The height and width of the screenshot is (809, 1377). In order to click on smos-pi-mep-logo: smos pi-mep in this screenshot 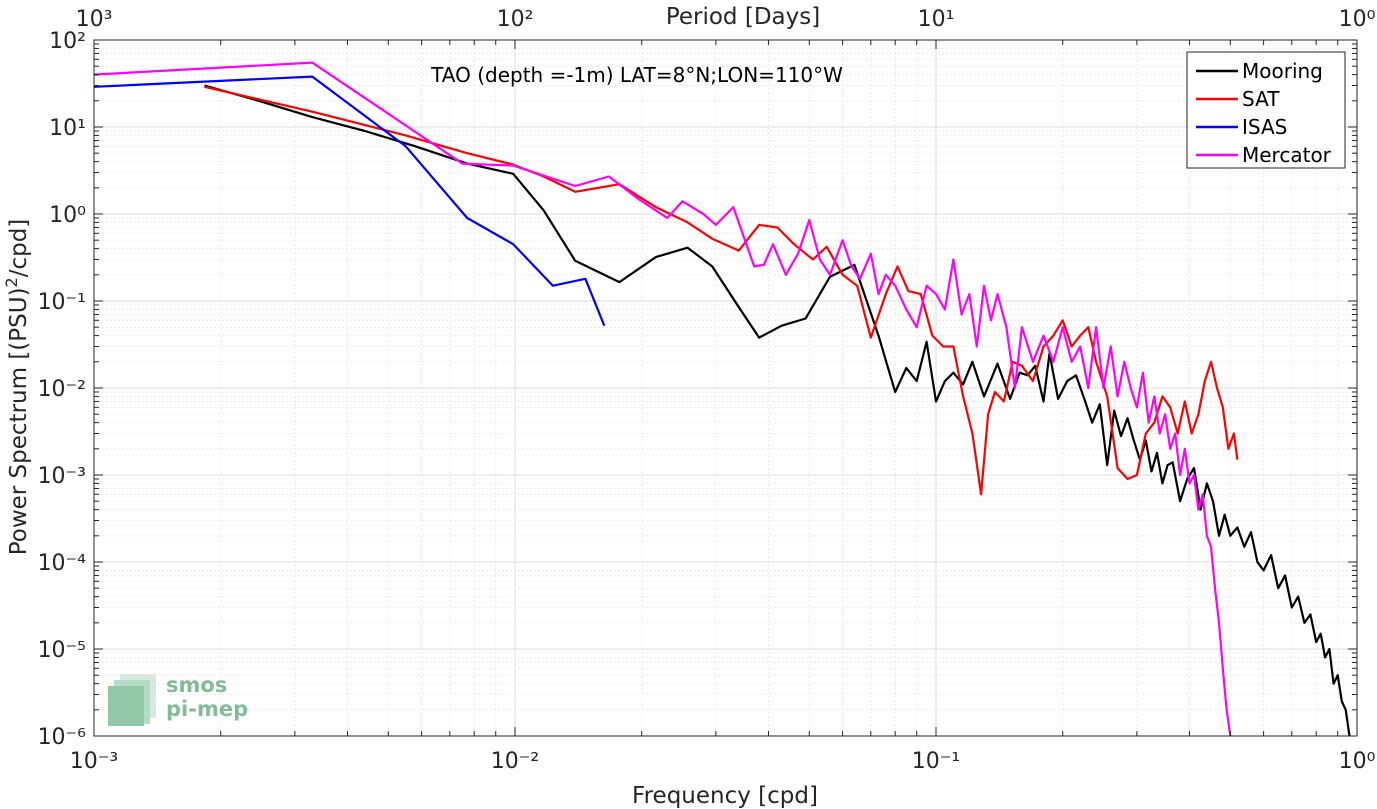, I will do `click(178, 699)`.